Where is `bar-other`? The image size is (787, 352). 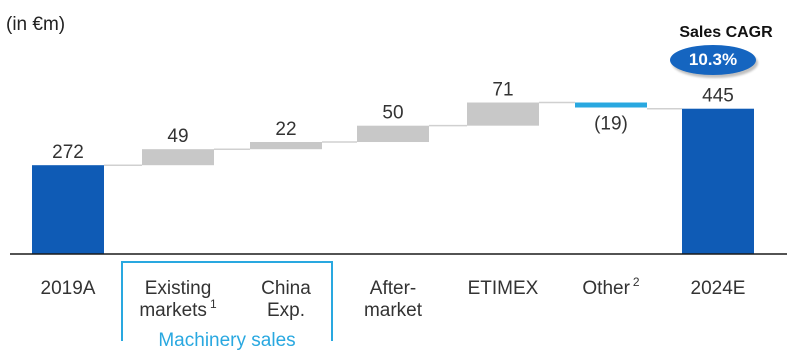 bar-other is located at coordinates (611, 105).